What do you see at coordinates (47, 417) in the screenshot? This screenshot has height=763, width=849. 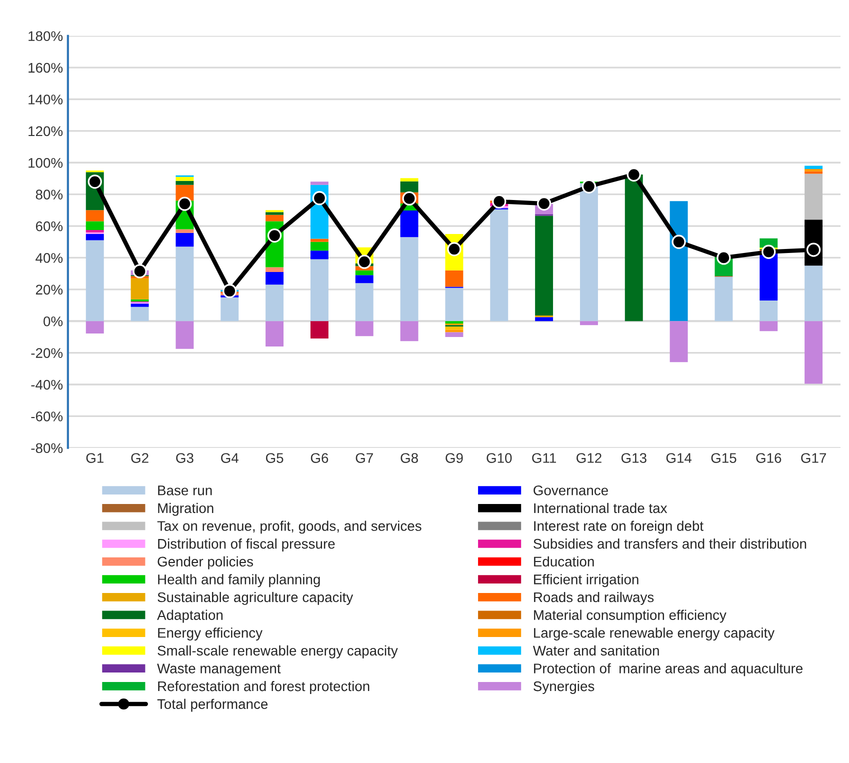 I see `y-tick-label: -60%` at bounding box center [47, 417].